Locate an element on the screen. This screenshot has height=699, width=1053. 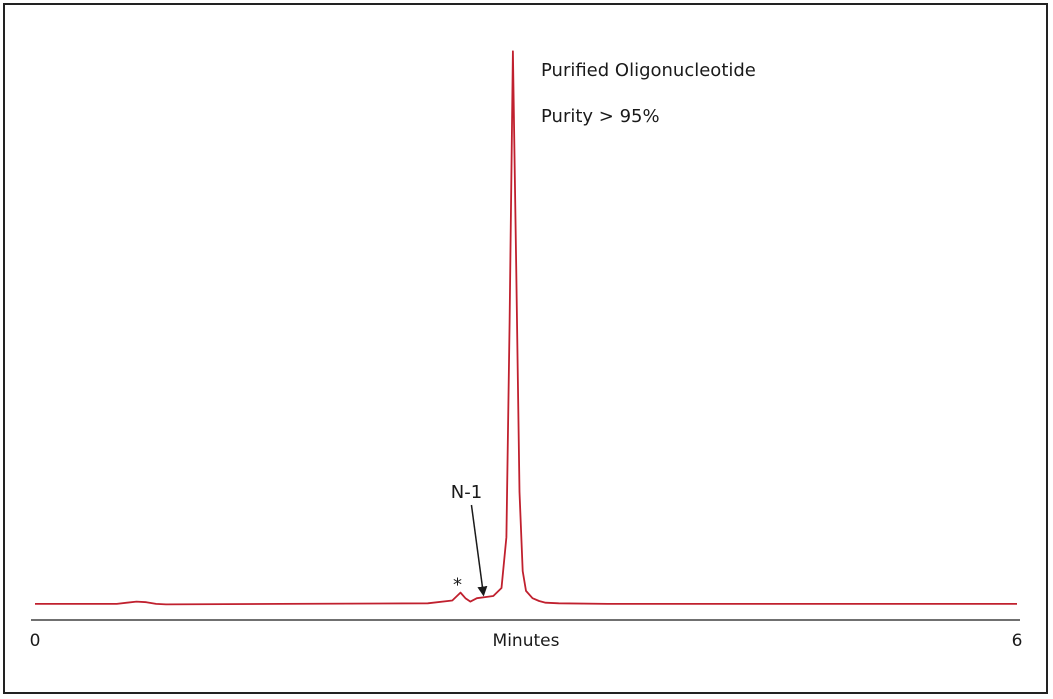
x-tick-label: 0 is located at coordinates (35, 641).